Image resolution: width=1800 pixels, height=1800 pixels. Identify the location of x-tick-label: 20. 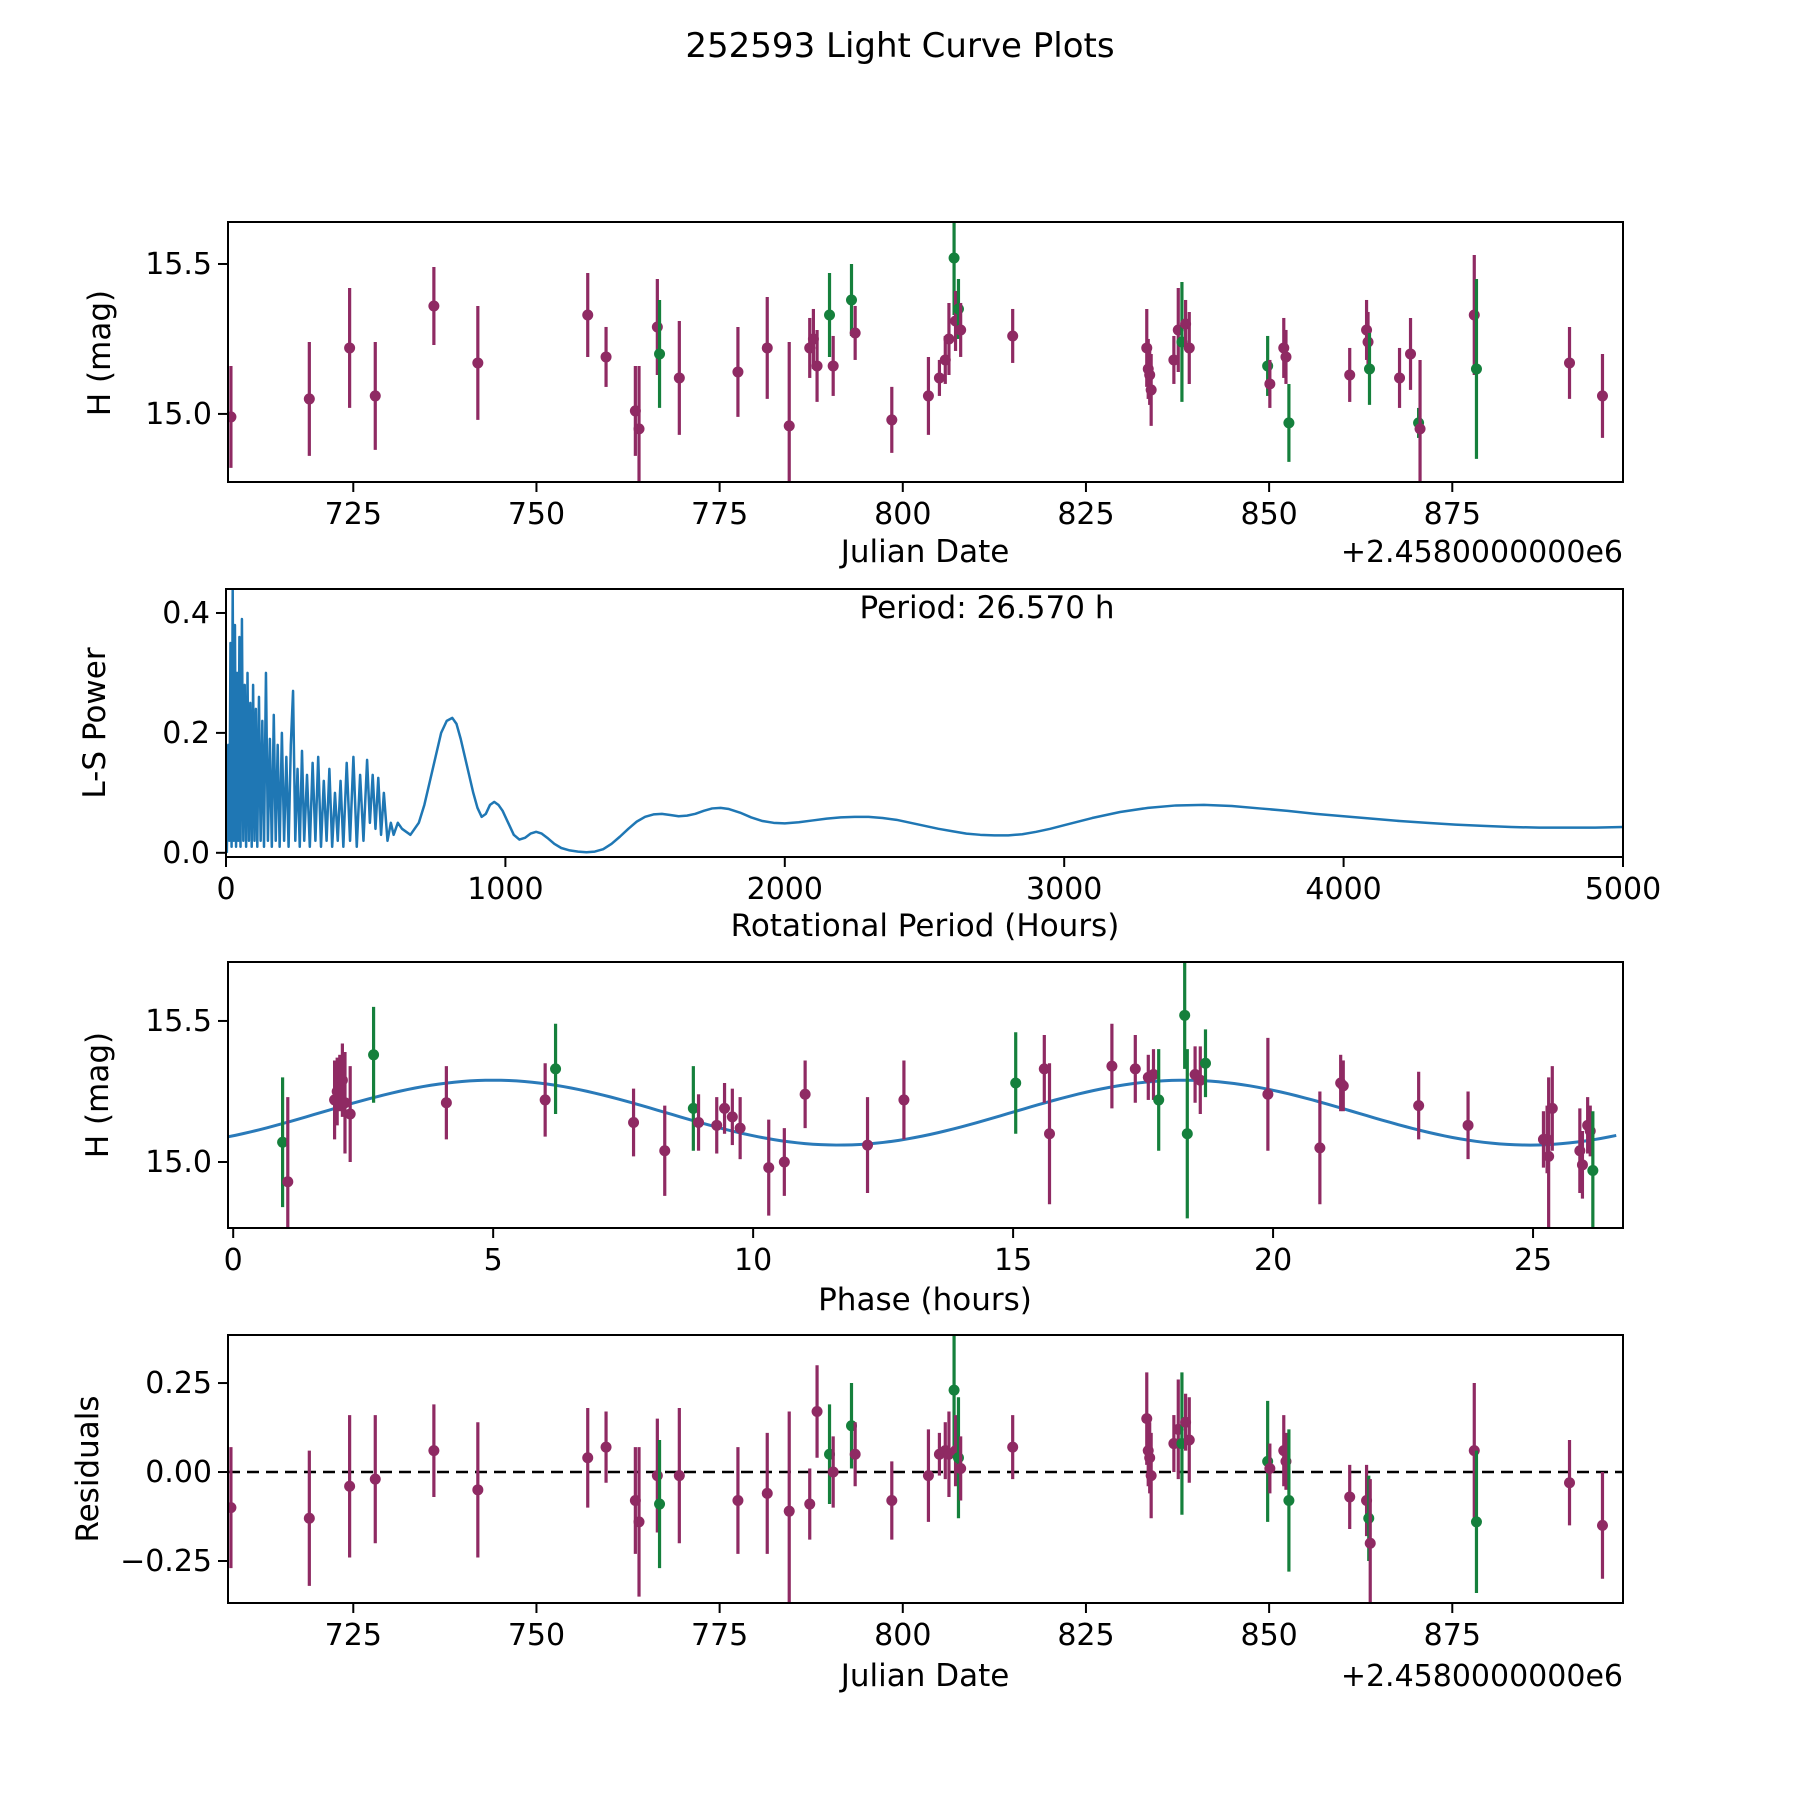
(1273, 1260).